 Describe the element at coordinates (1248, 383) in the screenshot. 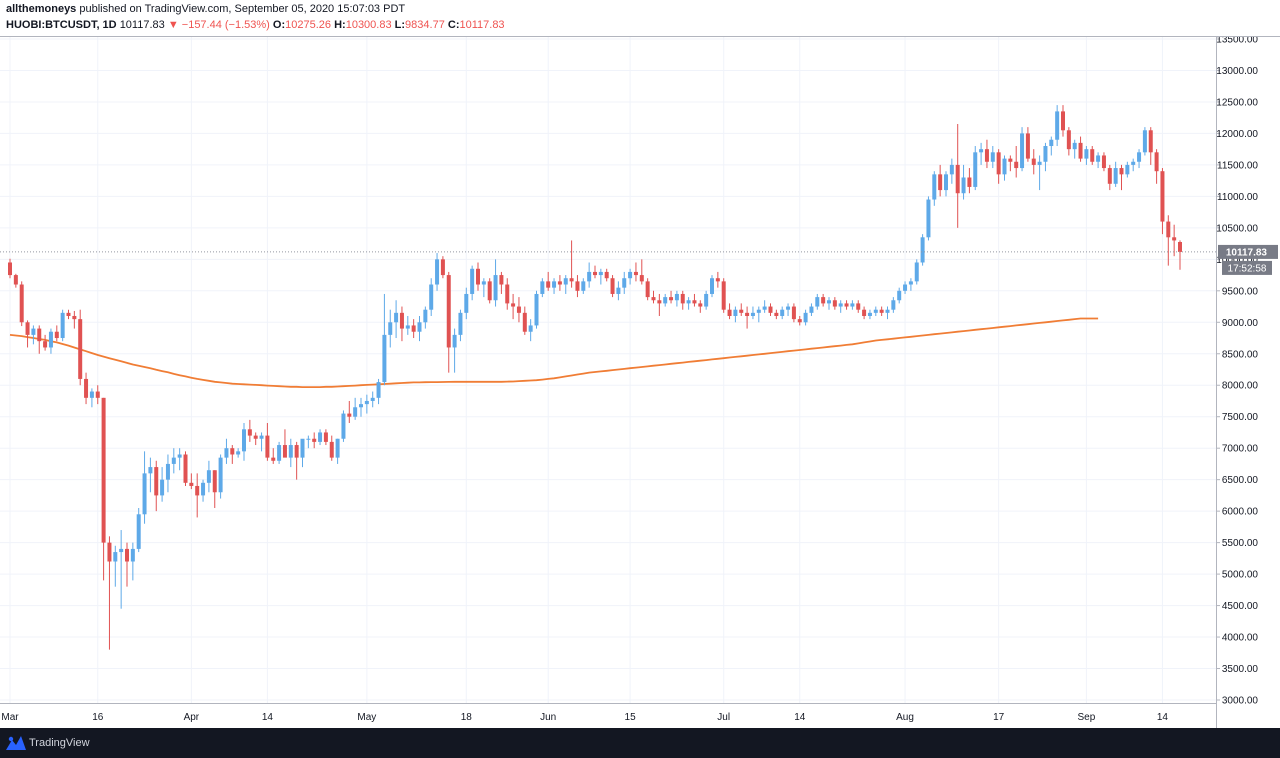

I see `price-axis-panel` at that location.